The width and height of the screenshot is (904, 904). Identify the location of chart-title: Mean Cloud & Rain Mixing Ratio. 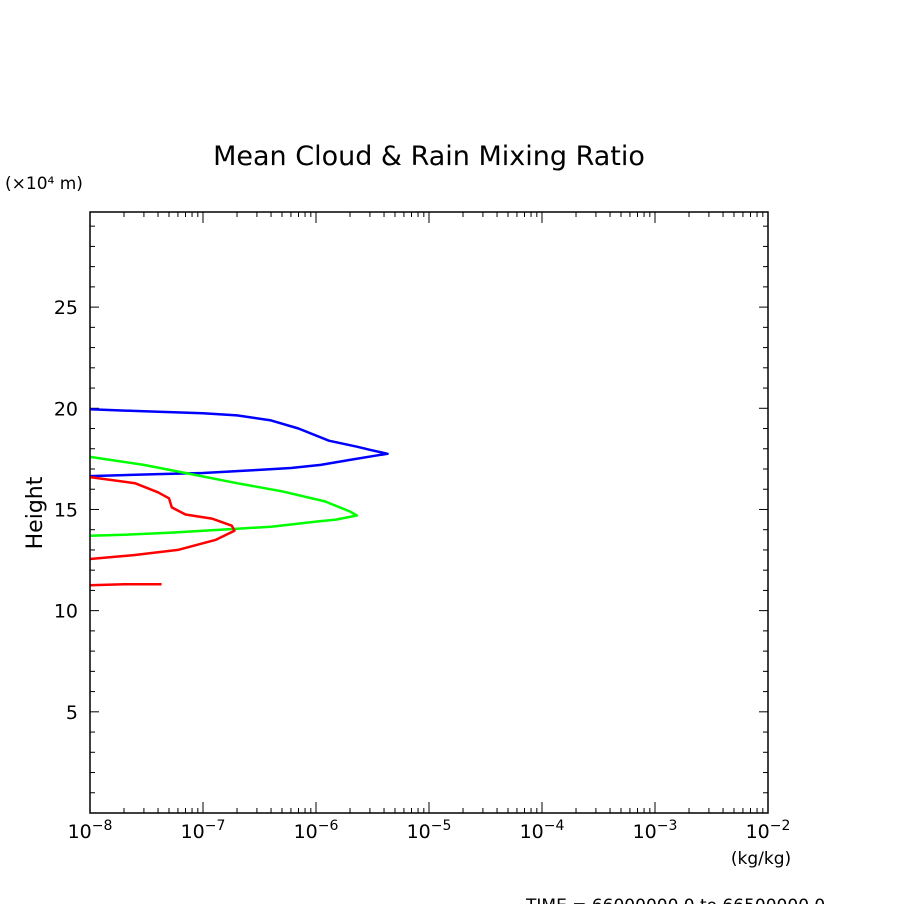
(429, 156).